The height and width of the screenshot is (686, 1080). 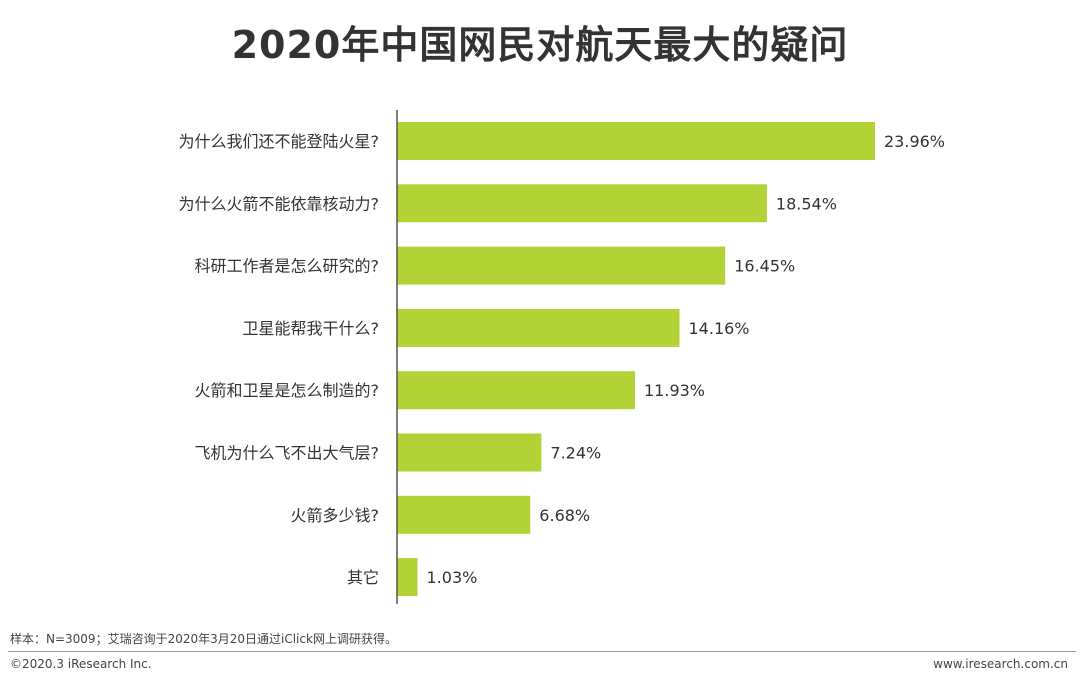 What do you see at coordinates (287, 390) in the screenshot?
I see `category-label-5: 火箭和卫星是怎么制造的?` at bounding box center [287, 390].